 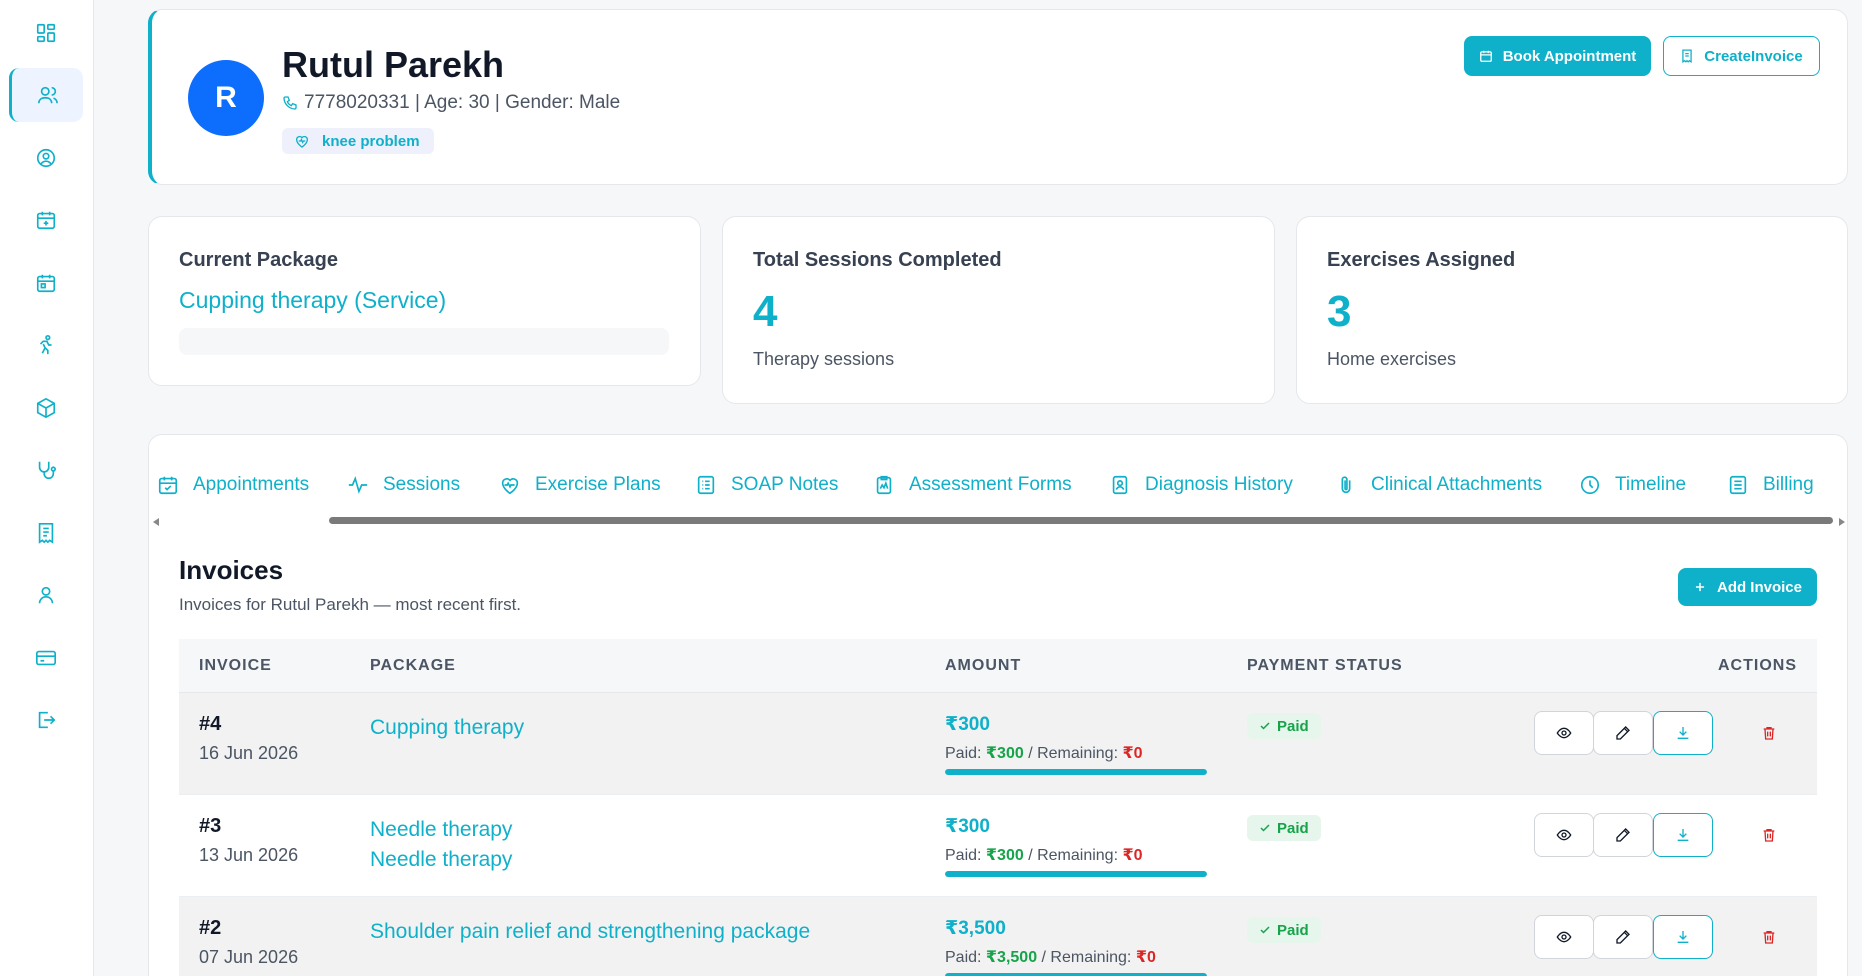 I want to click on calendar-check-icon, so click(x=168, y=485).